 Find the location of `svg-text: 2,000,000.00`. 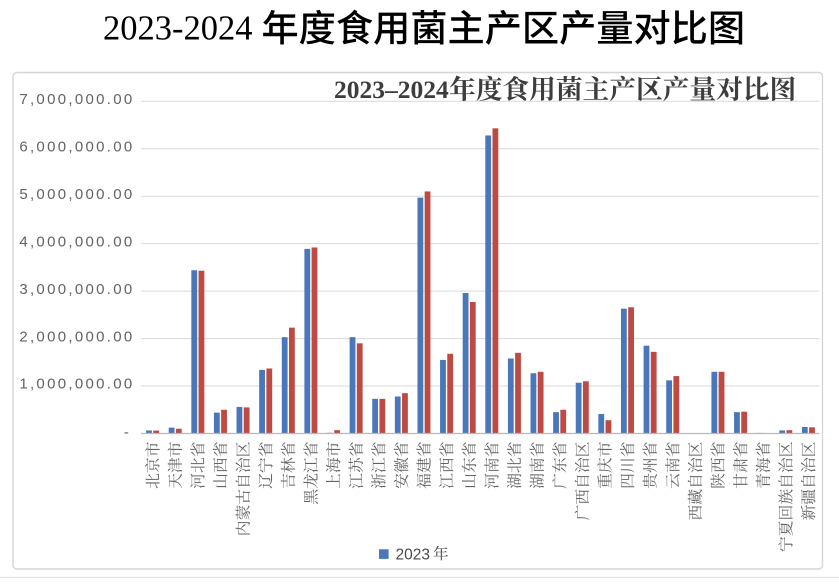

svg-text: 2,000,000.00 is located at coordinates (76, 336).